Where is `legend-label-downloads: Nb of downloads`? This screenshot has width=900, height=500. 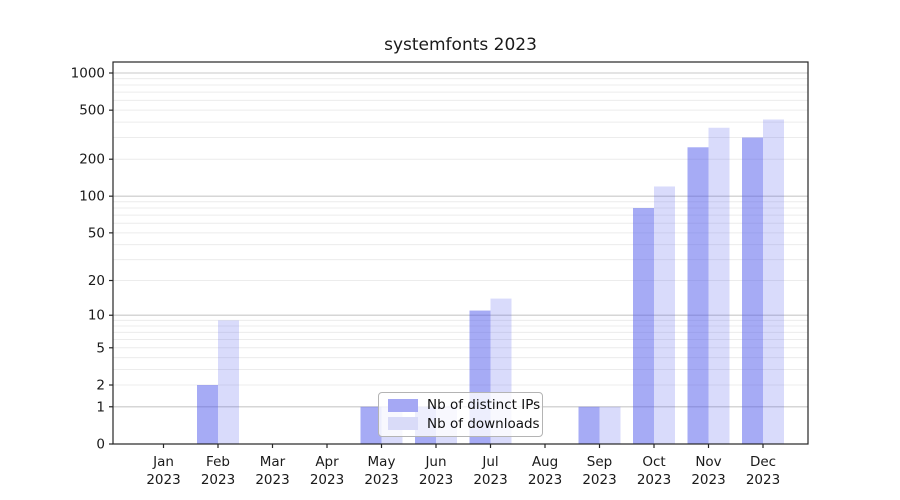
legend-label-downloads: Nb of downloads is located at coordinates (483, 423).